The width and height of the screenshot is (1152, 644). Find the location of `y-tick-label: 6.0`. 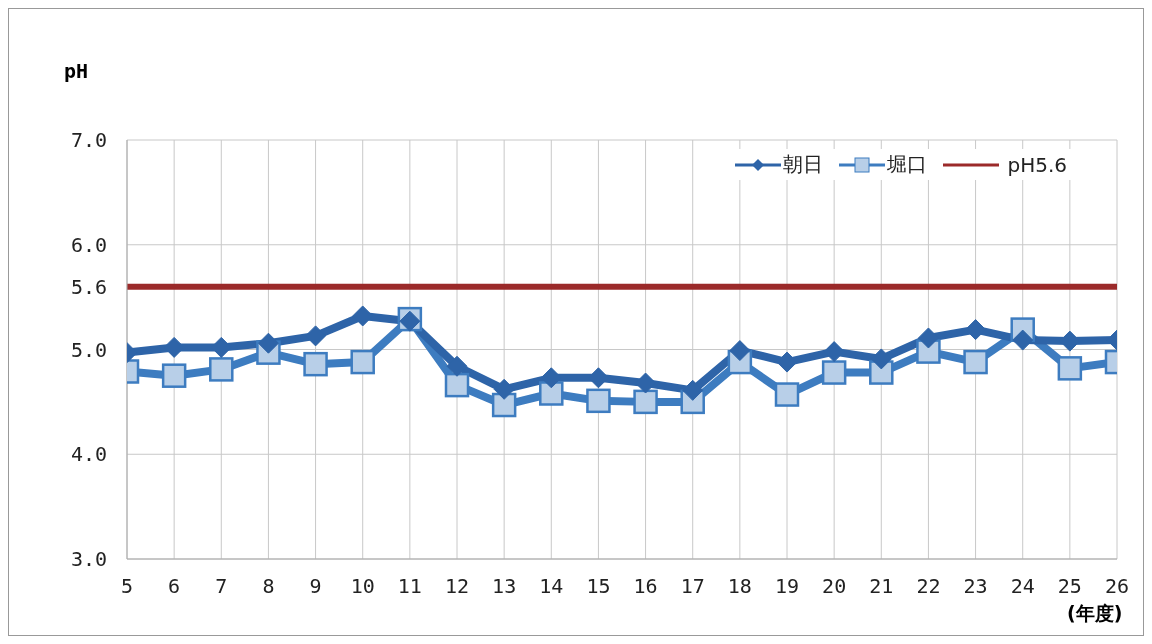

y-tick-label: 6.0 is located at coordinates (88, 244).